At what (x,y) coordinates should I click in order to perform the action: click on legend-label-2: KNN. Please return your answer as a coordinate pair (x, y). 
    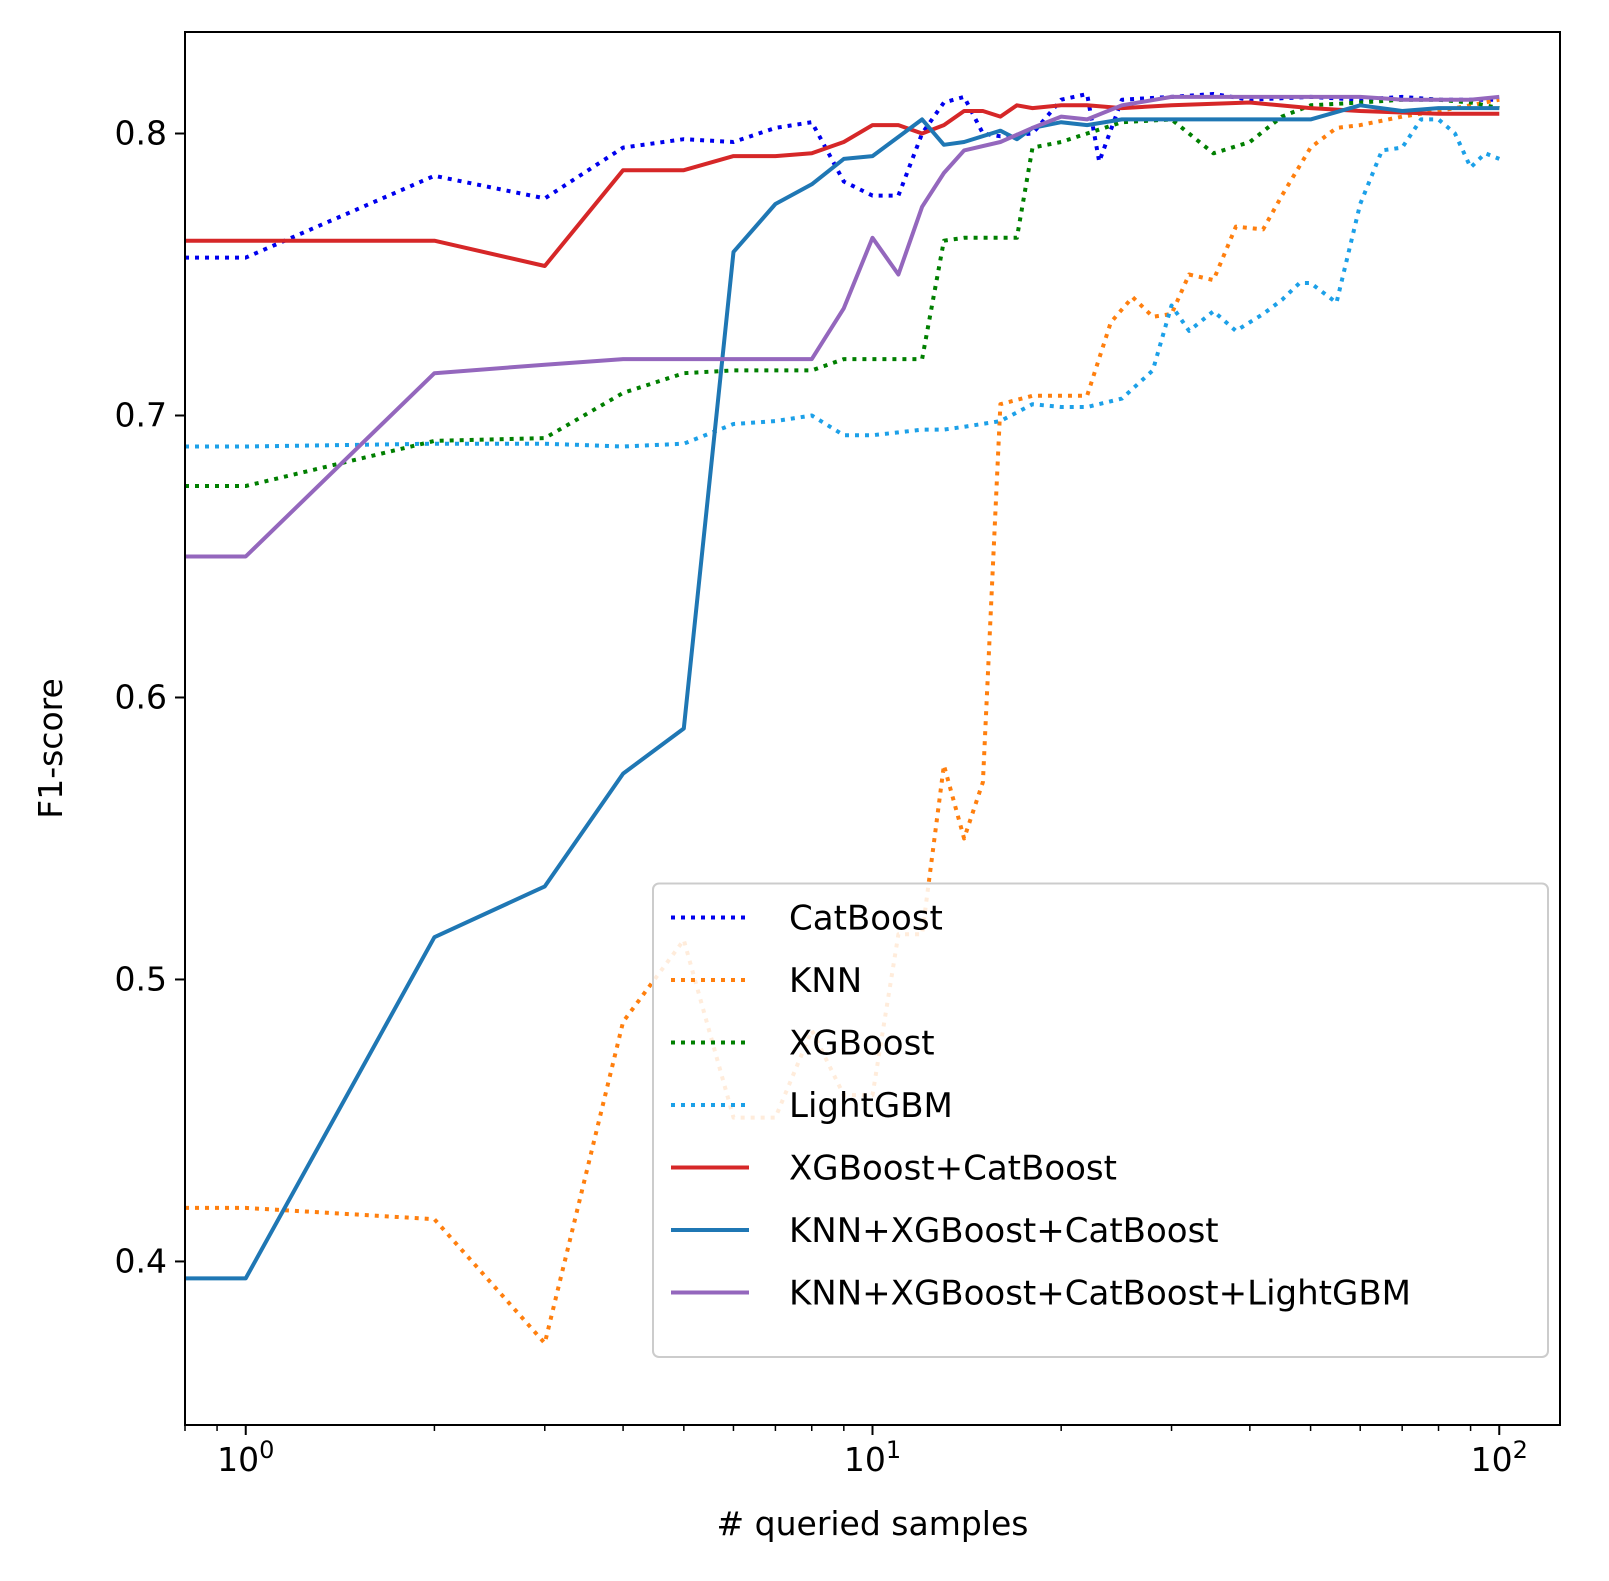
    Looking at the image, I should click on (825, 981).